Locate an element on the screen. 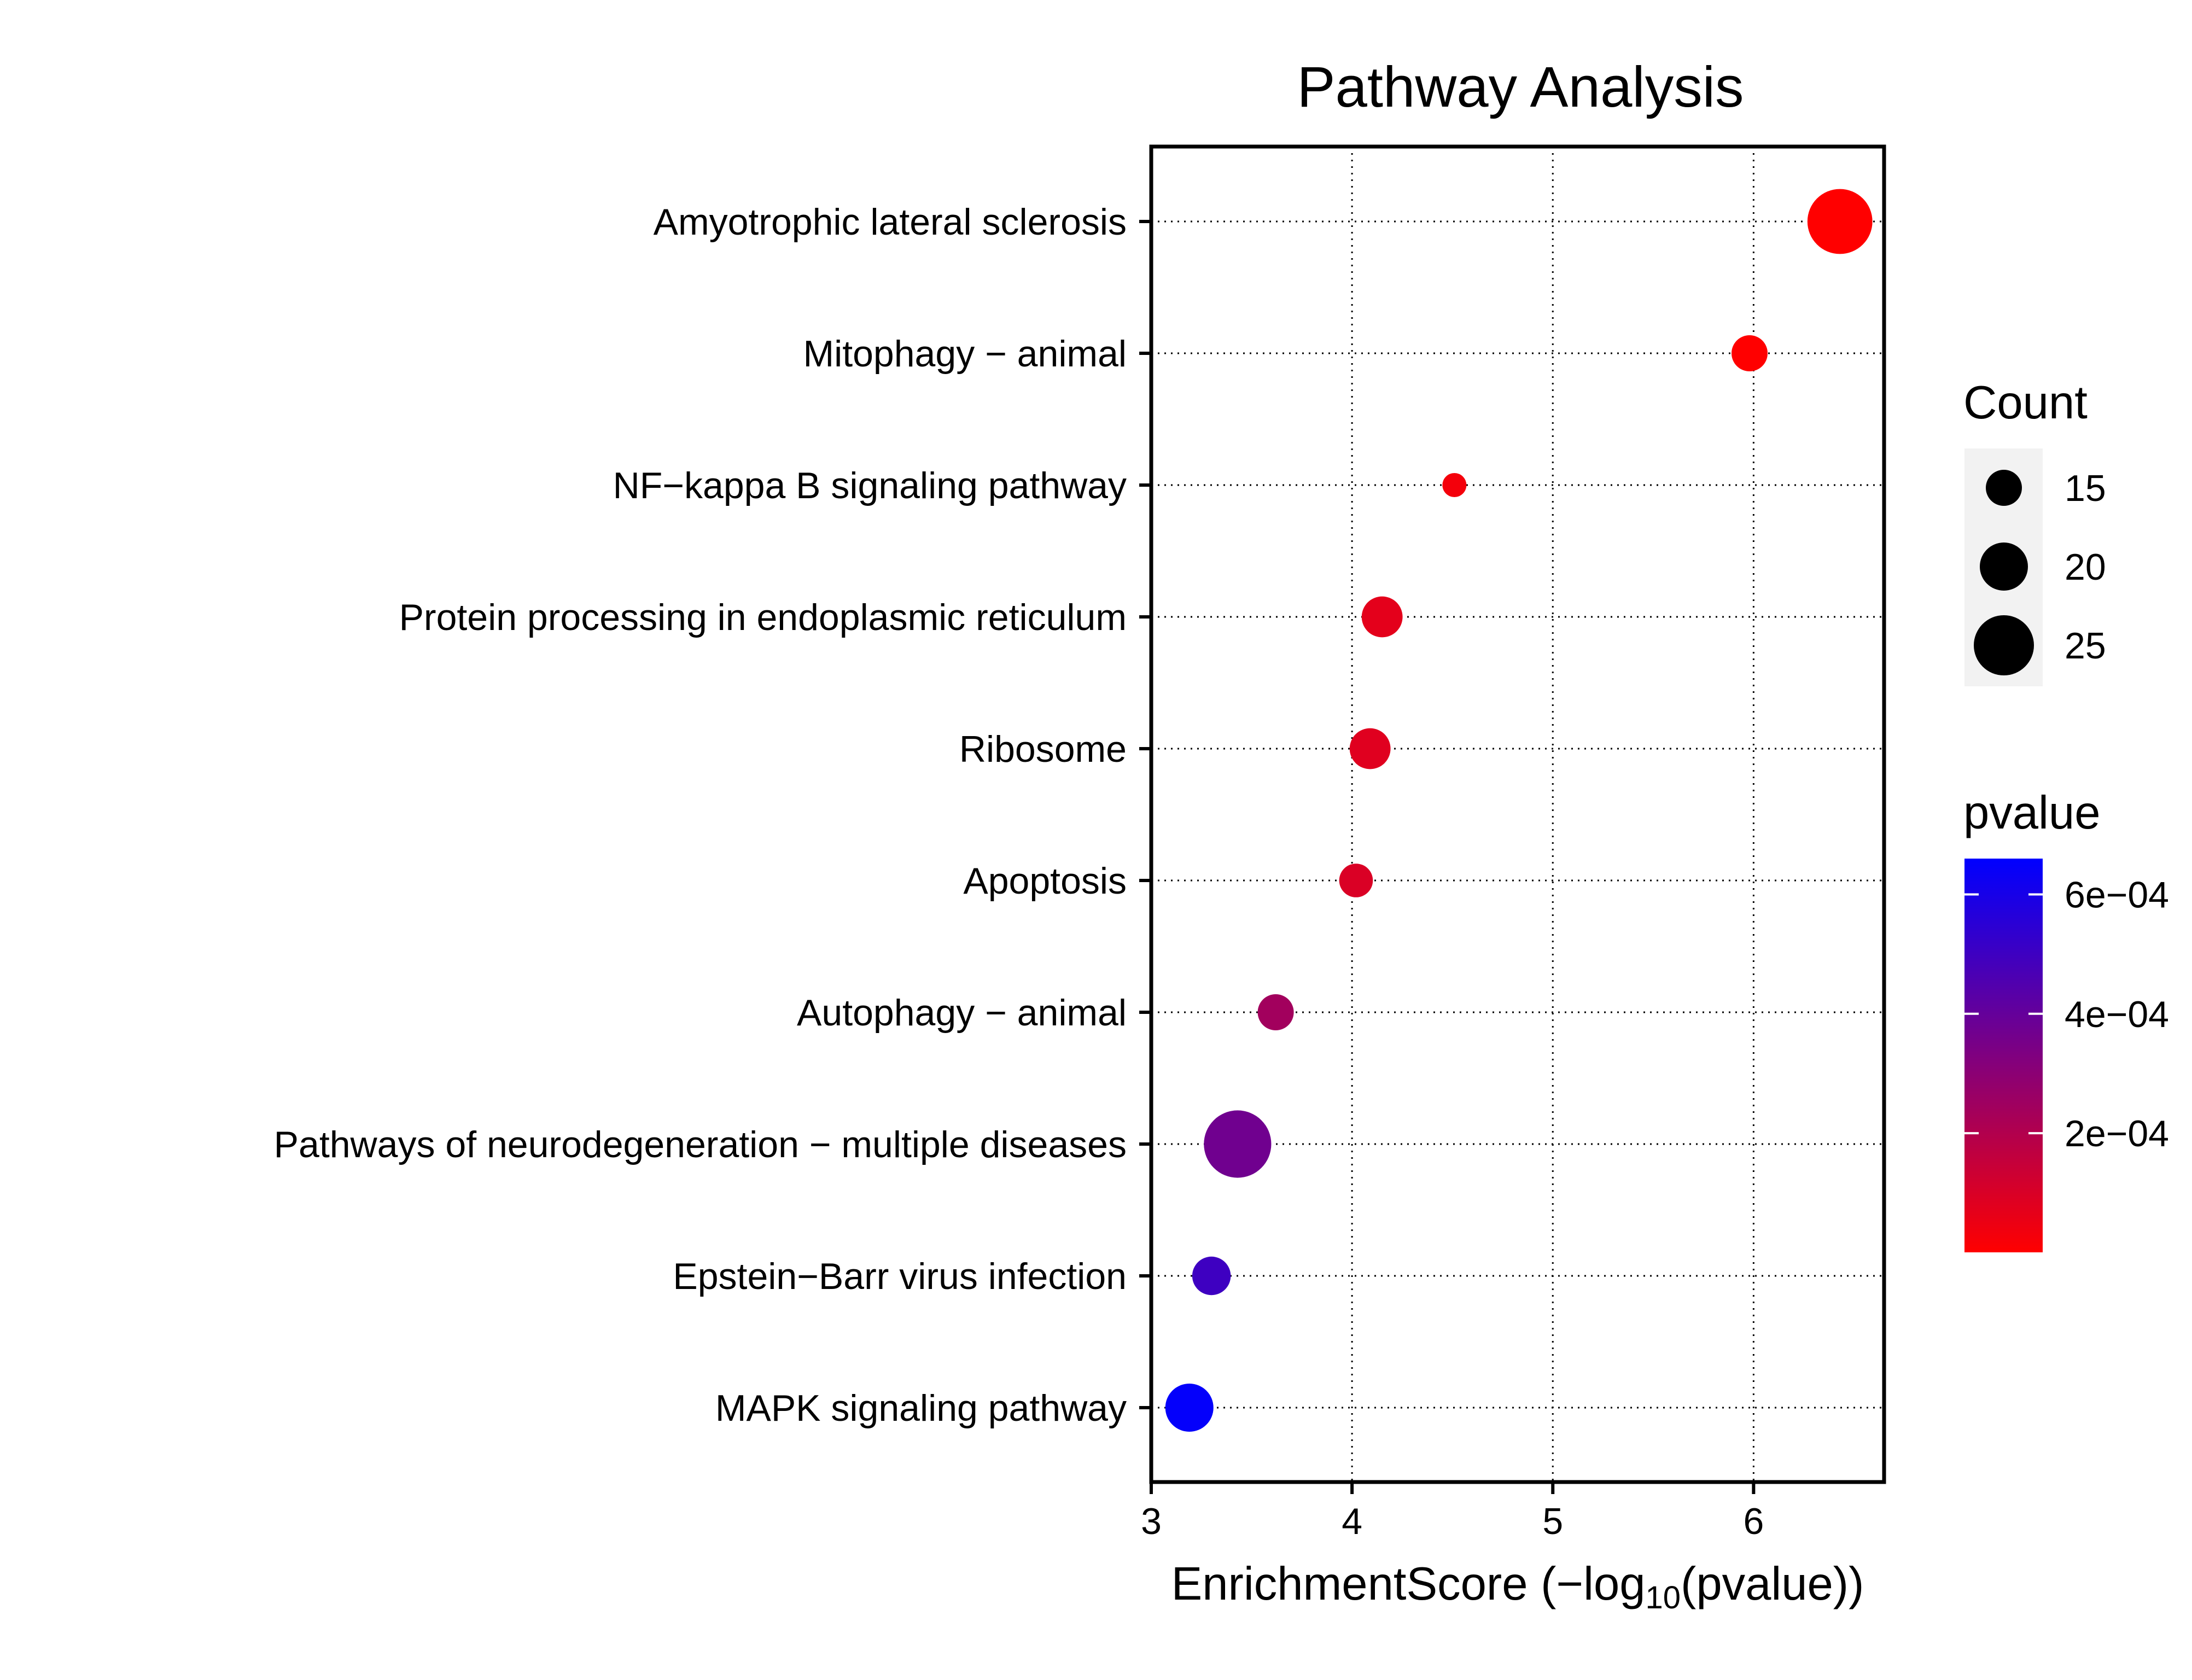 This screenshot has height=1680, width=2192. legend-count-label: 15 is located at coordinates (2085, 488).